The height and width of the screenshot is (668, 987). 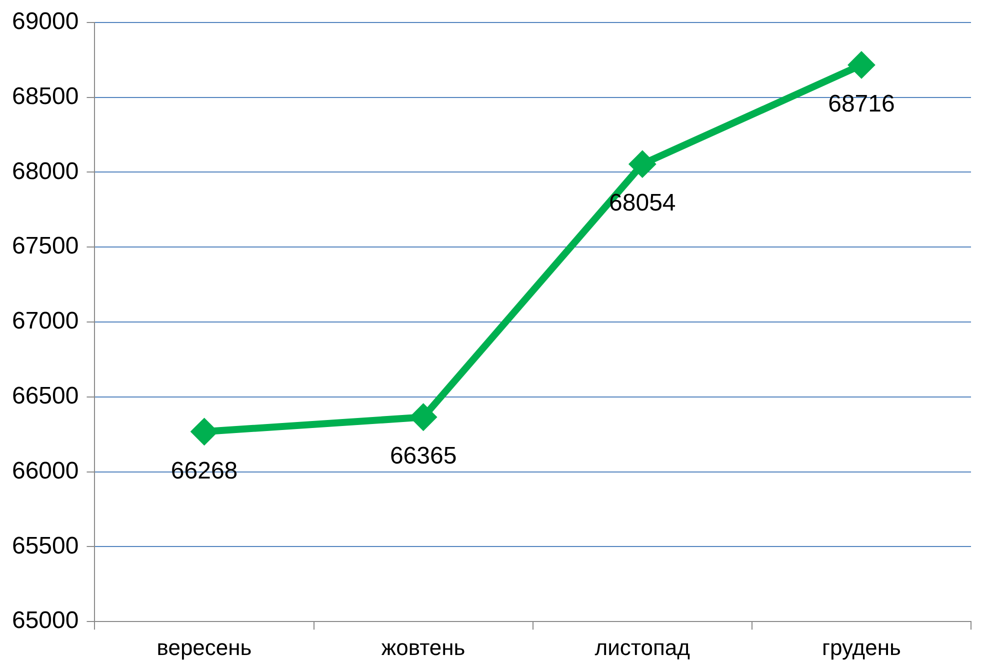 I want to click on y-tick-label: 65500, so click(x=45, y=546).